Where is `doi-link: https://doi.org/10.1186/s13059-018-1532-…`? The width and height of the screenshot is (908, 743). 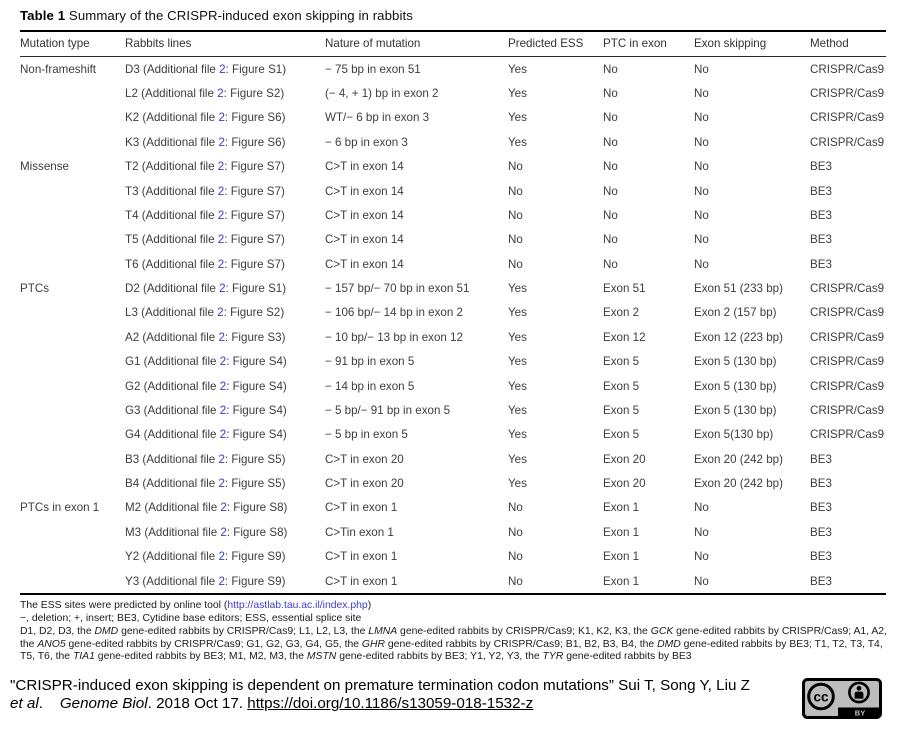
doi-link: https://doi.org/10.1186/s13059-018-1532-… is located at coordinates (390, 704).